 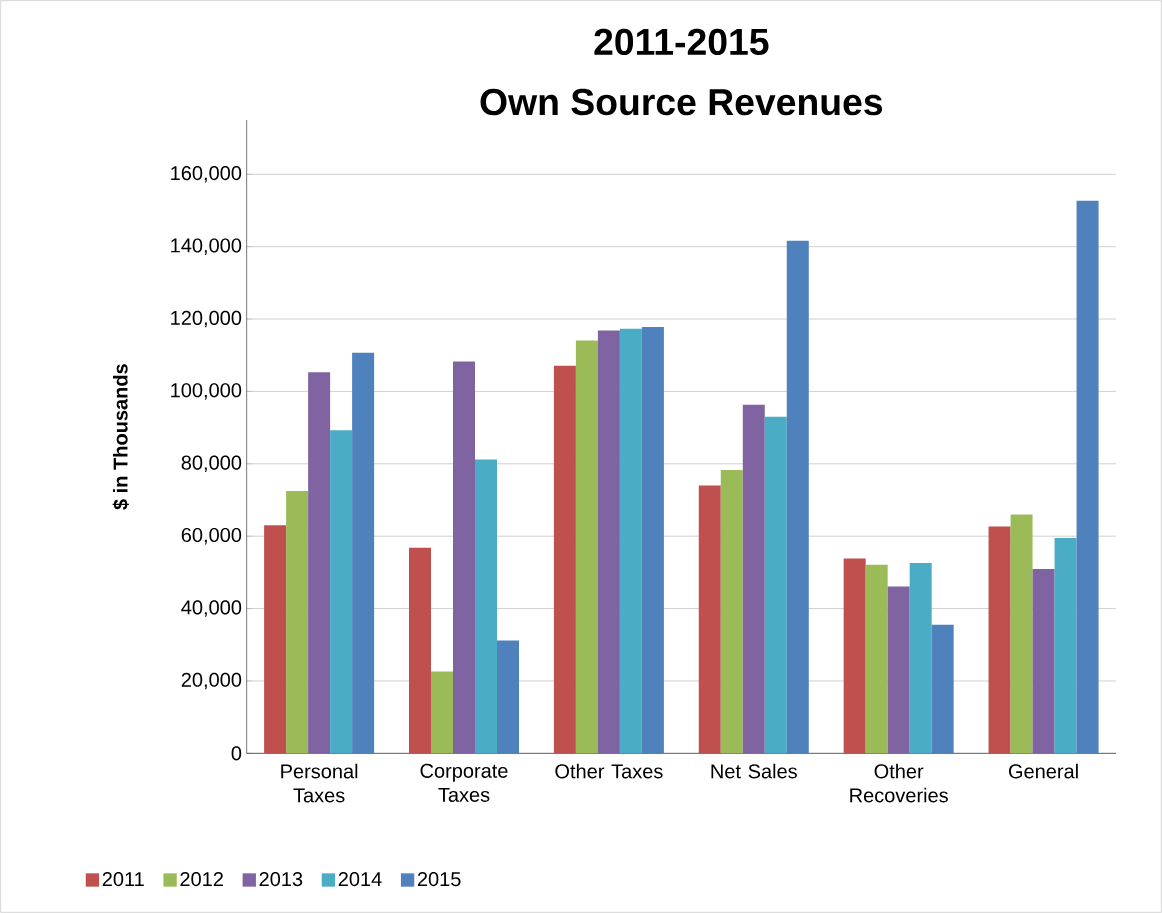 What do you see at coordinates (120, 437) in the screenshot?
I see `y-axis-title: $ in Thousands` at bounding box center [120, 437].